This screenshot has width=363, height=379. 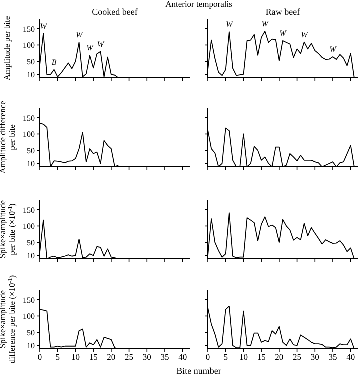 What do you see at coordinates (199, 4) in the screenshot?
I see `chart-title: Anterior temporalis` at bounding box center [199, 4].